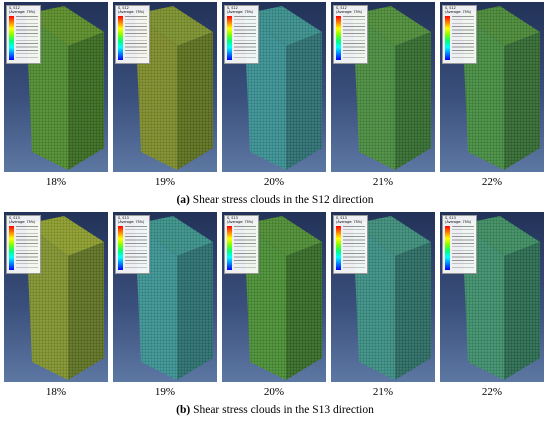 Image resolution: width=550 pixels, height=421 pixels. What do you see at coordinates (282, 410) in the screenshot?
I see `caption-b-text: Shear stress clouds in the S13 direction` at bounding box center [282, 410].